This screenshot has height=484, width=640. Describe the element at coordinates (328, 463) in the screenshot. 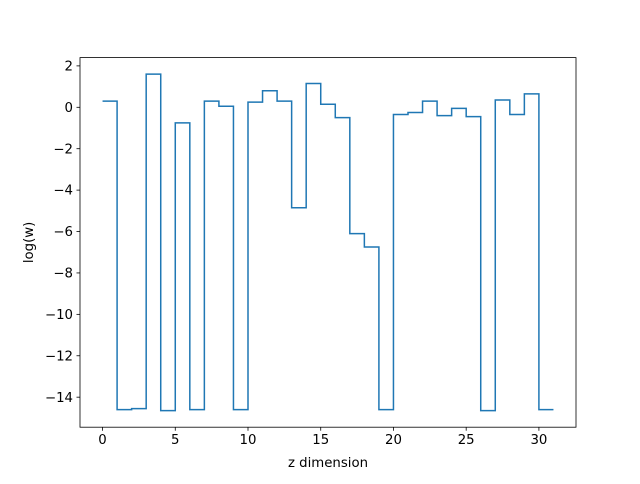

I see `x-axis-label: z dimension` at that location.